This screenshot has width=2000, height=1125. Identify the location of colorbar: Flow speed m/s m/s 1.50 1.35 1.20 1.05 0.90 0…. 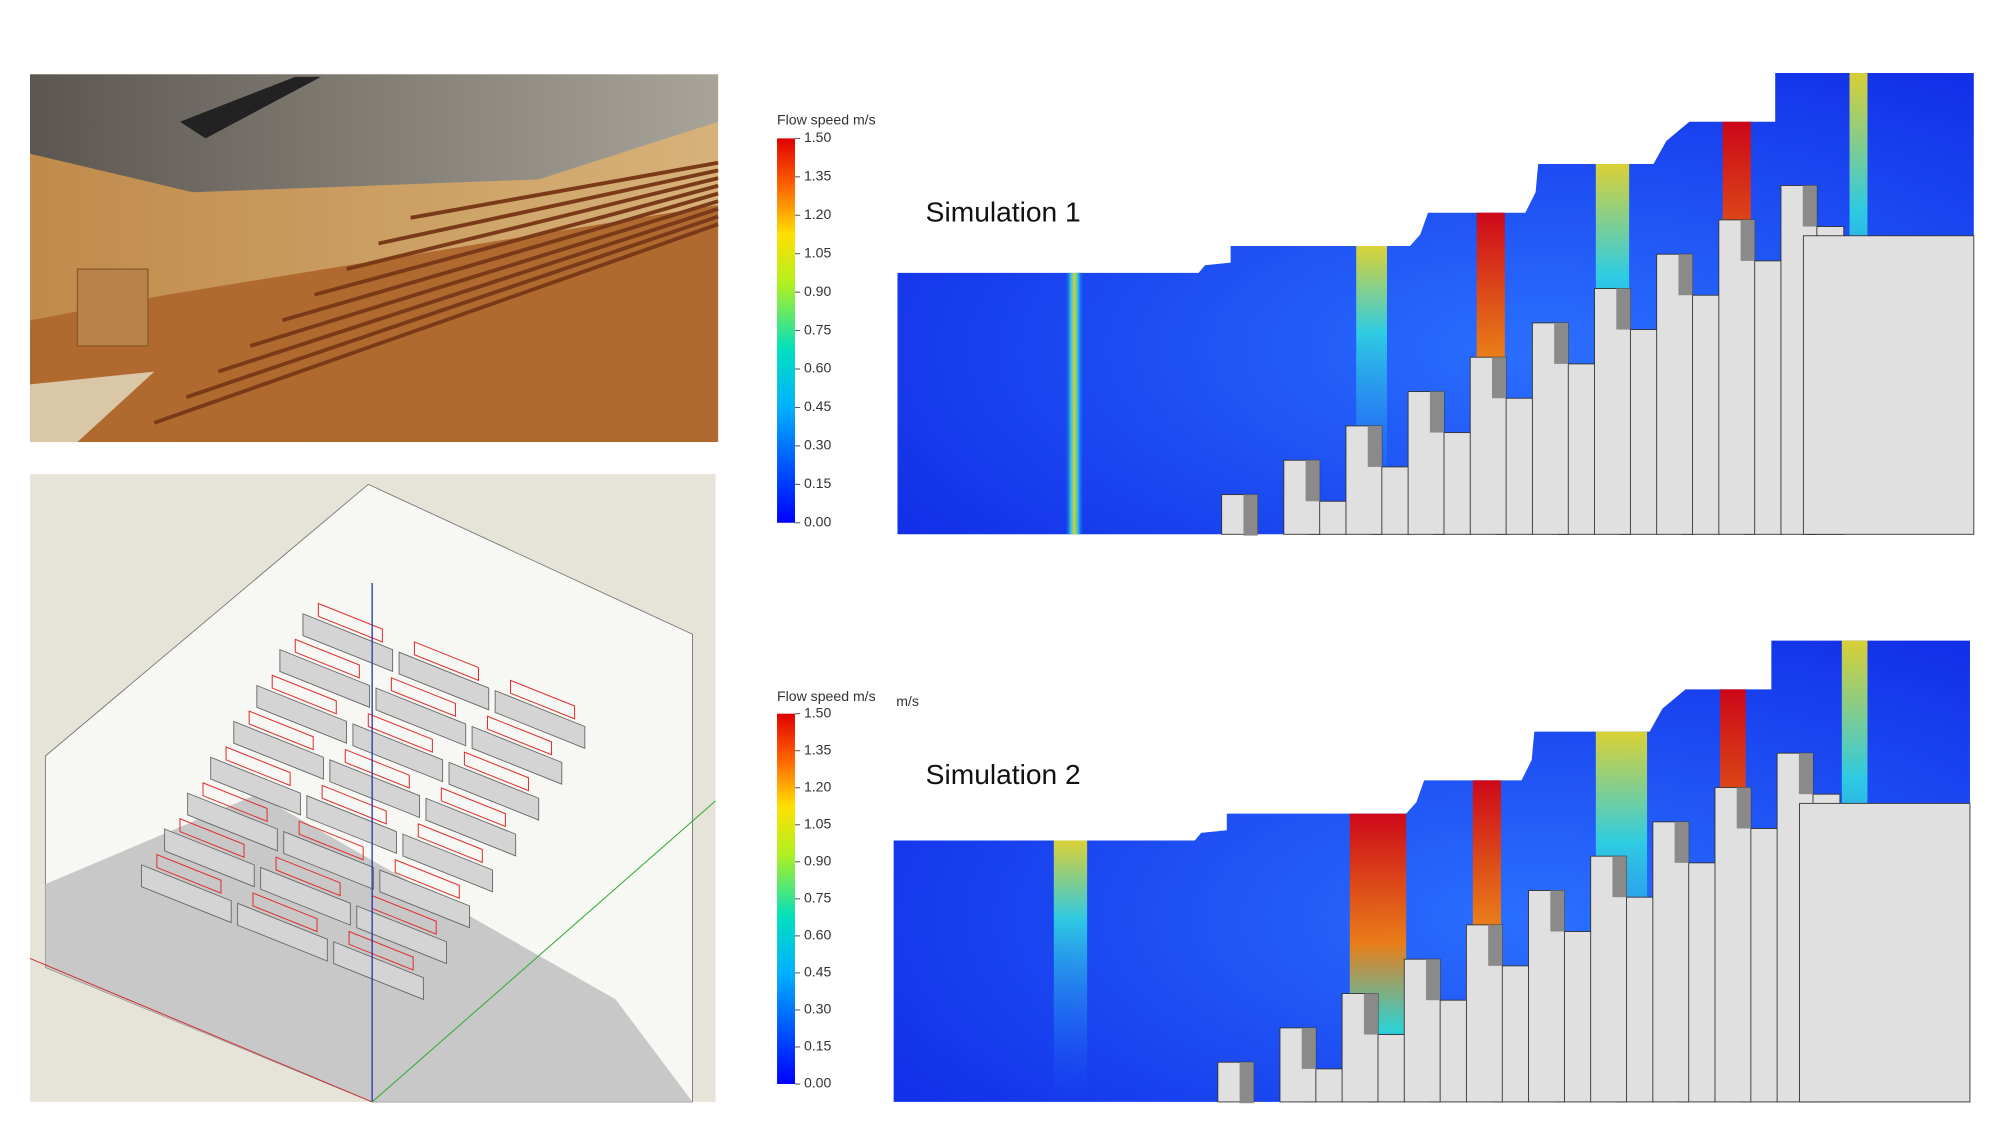
(848, 889).